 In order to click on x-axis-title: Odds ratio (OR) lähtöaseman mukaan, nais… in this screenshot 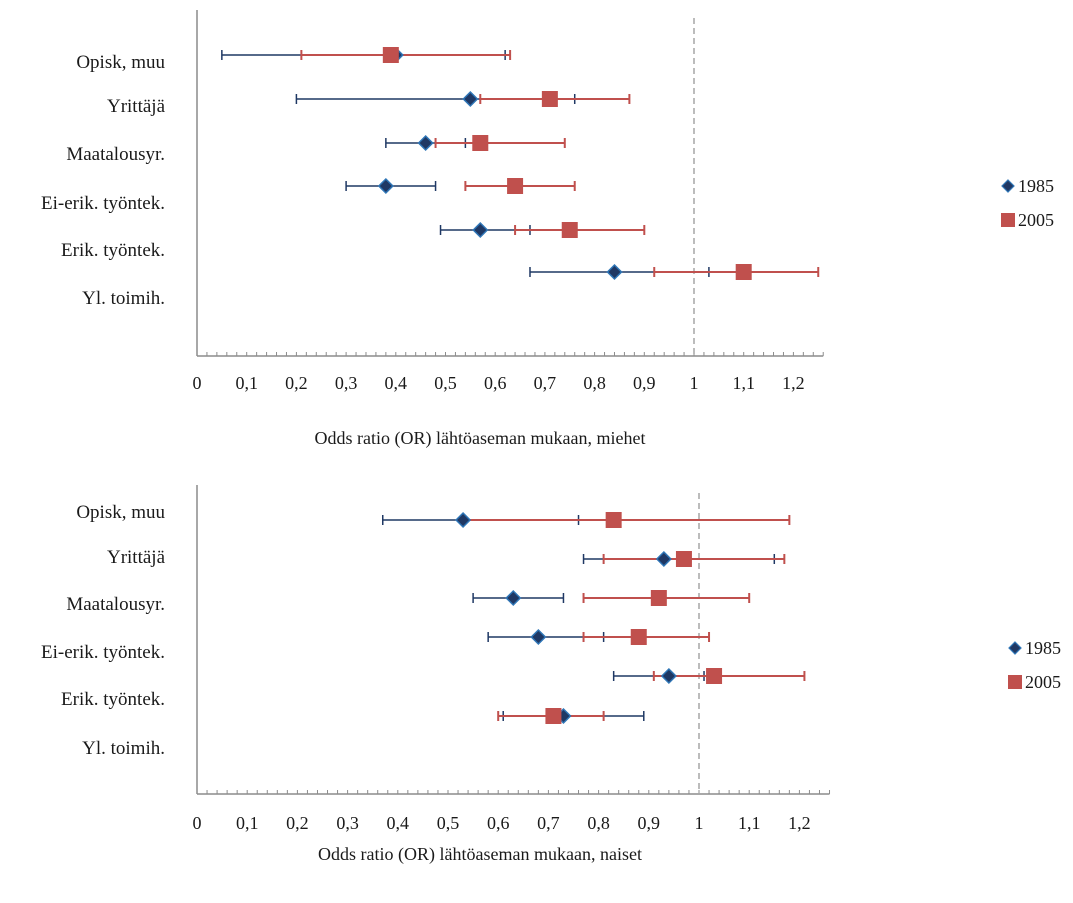, I will do `click(480, 854)`.